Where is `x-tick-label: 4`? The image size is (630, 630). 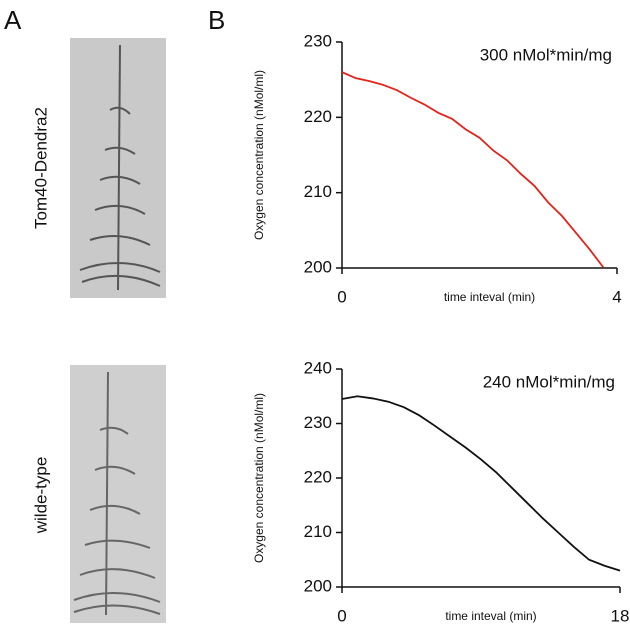 x-tick-label: 4 is located at coordinates (616, 296).